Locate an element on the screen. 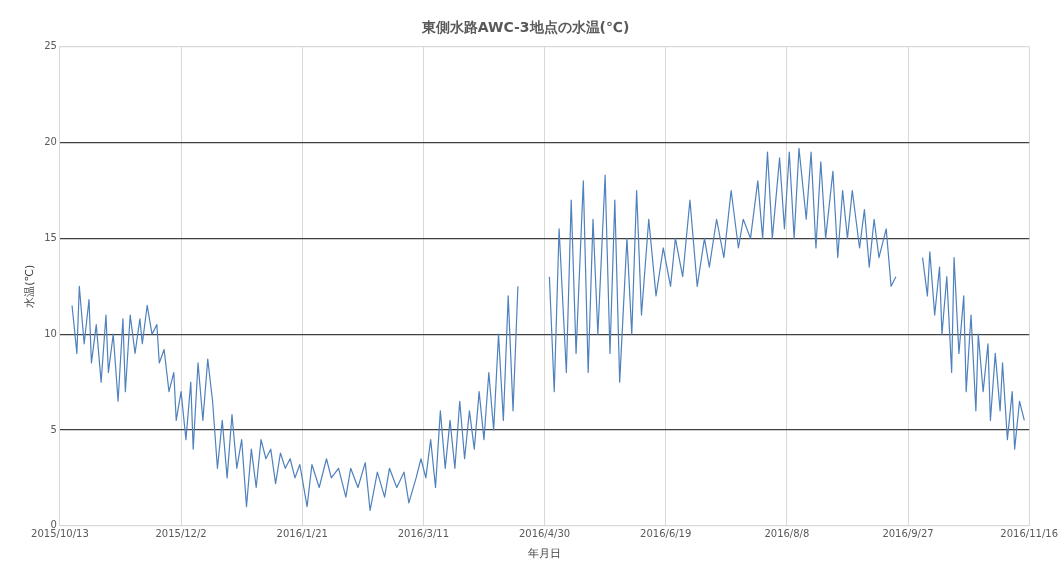 This screenshot has width=1061, height=575. x-tick-label: 2016/11/16 is located at coordinates (1029, 534).